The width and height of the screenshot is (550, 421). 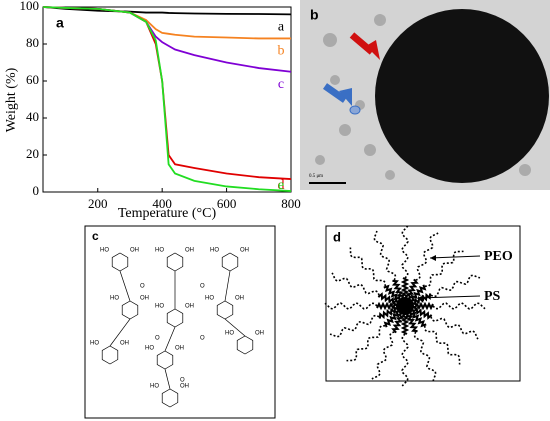 What do you see at coordinates (32, 79) in the screenshot?
I see `y-tick-label: 60` at bounding box center [32, 79].